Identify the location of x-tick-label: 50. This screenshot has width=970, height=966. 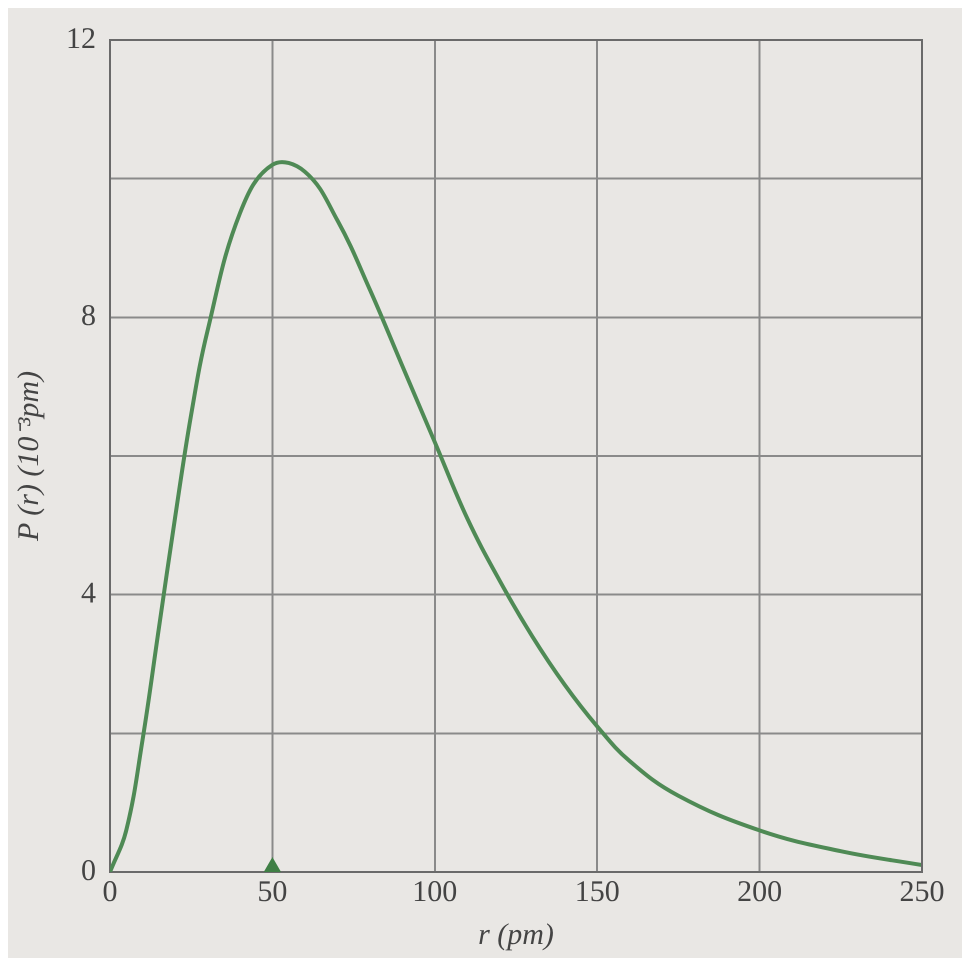
(272, 891).